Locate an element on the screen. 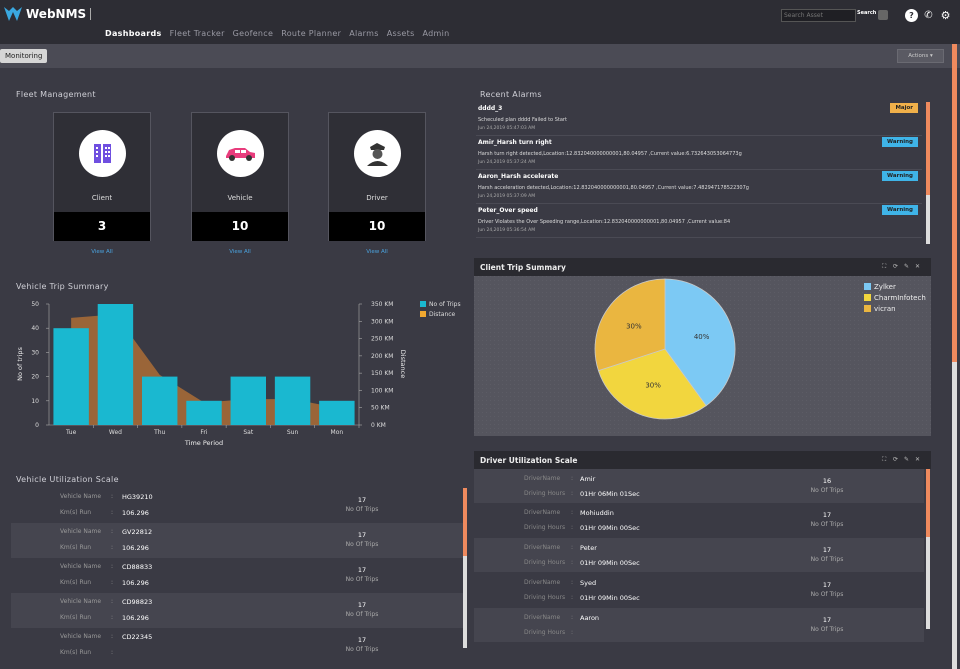 This screenshot has width=960, height=669. driver-name-value: Aaron is located at coordinates (590, 618).